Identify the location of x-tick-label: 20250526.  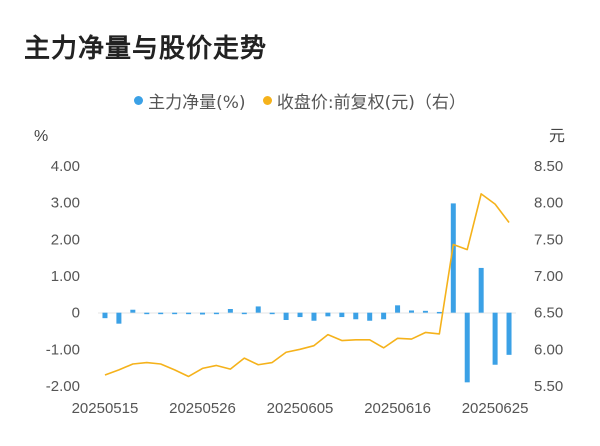
(202, 408).